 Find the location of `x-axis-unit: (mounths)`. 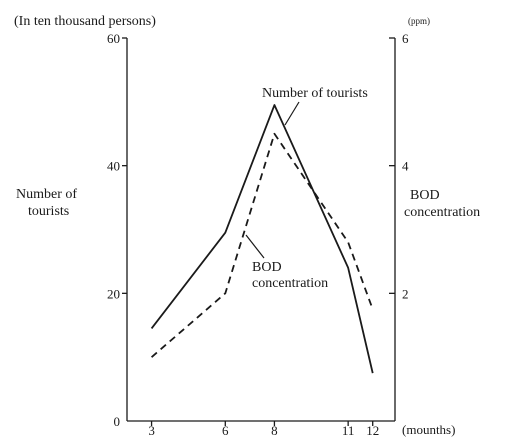

x-axis-unit: (mounths) is located at coordinates (428, 429).